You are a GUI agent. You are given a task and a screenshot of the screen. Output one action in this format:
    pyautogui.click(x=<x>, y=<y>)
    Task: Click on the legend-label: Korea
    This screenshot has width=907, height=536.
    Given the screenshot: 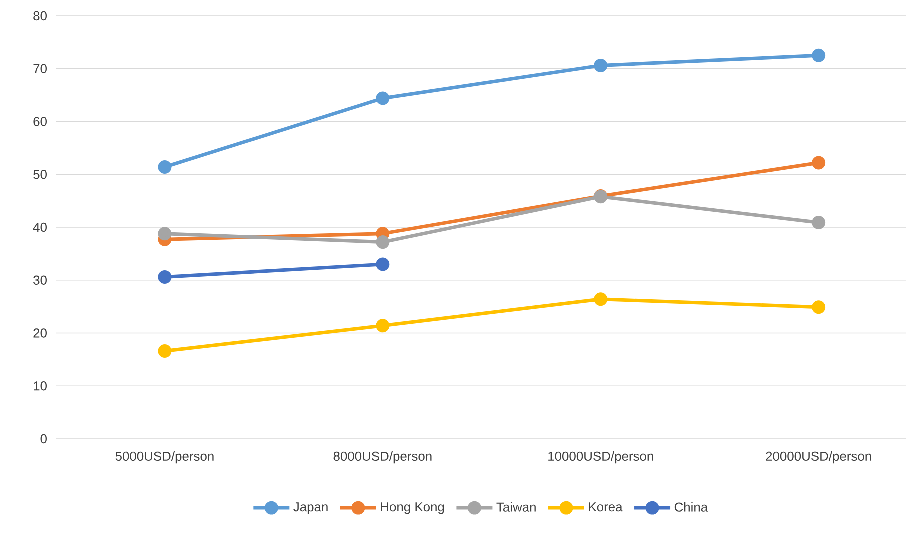 What is the action you would take?
    pyautogui.click(x=606, y=507)
    